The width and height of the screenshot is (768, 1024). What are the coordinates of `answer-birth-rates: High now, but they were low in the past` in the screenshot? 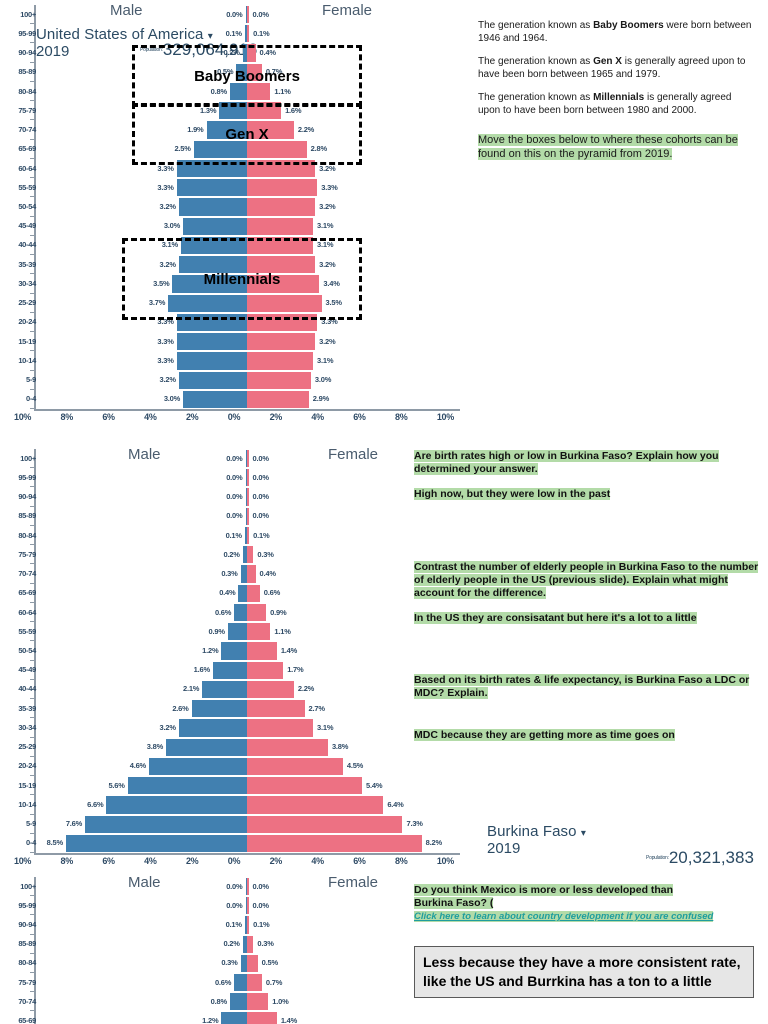 It's located at (588, 494).